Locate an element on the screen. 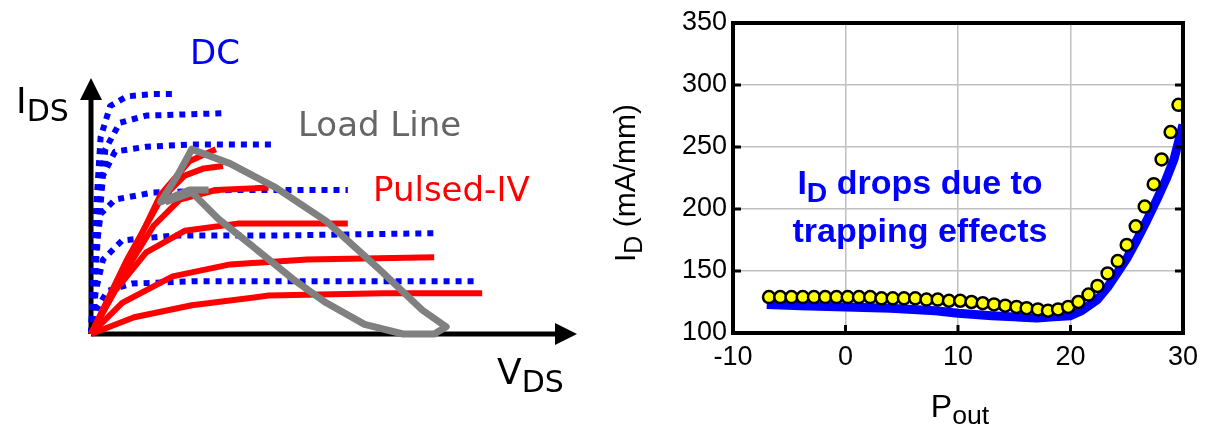 This screenshot has height=432, width=1206. x-axis-title: P$_{out}$ is located at coordinates (960, 409).